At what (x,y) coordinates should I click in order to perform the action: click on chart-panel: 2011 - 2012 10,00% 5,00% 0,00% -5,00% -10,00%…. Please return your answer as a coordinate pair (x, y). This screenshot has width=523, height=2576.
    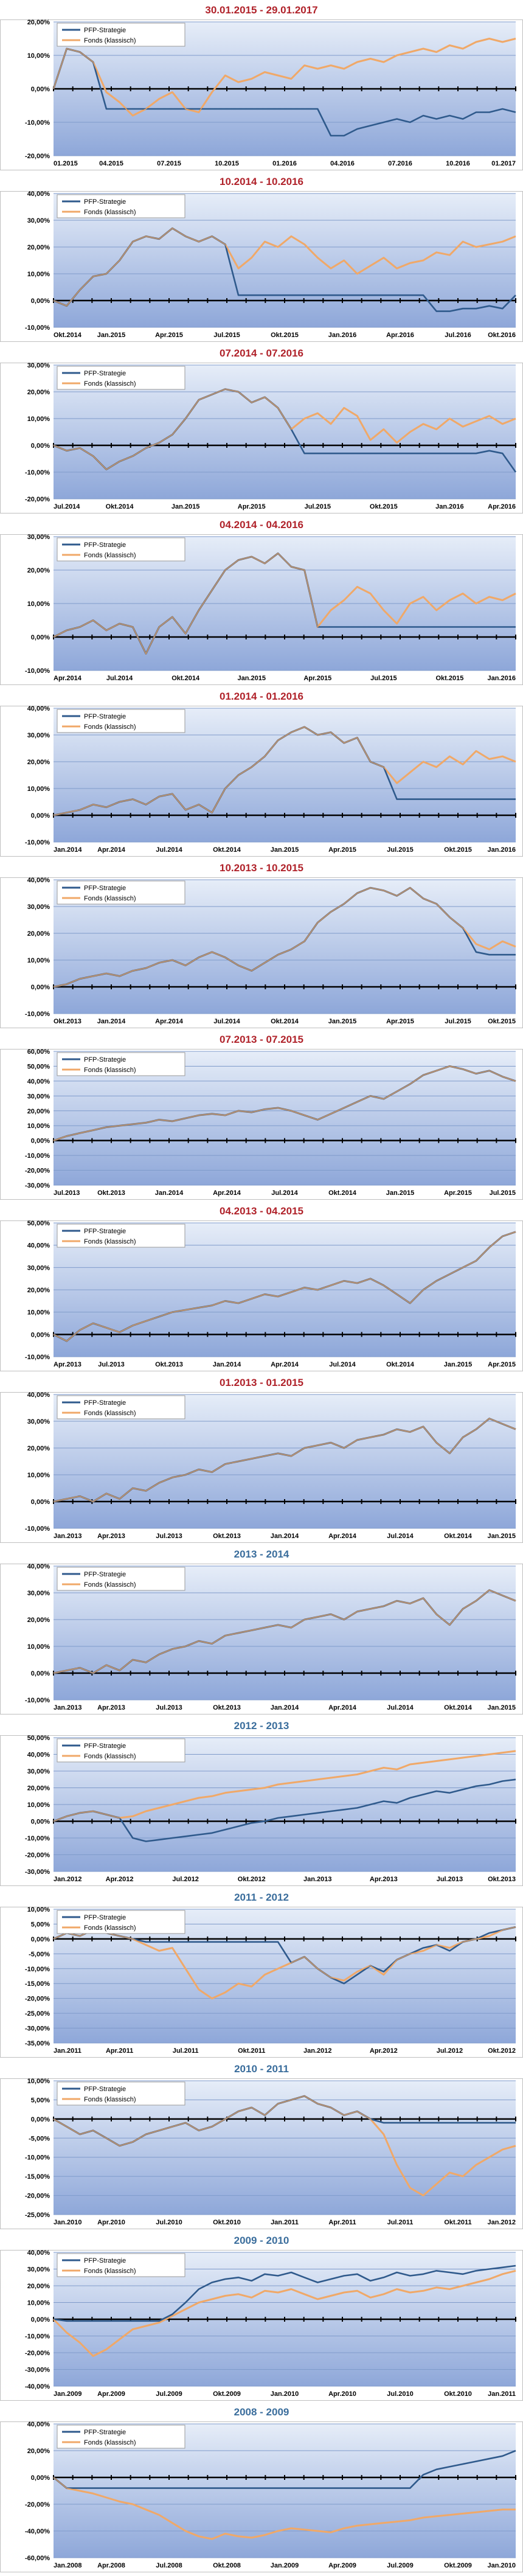
    Looking at the image, I should click on (261, 1975).